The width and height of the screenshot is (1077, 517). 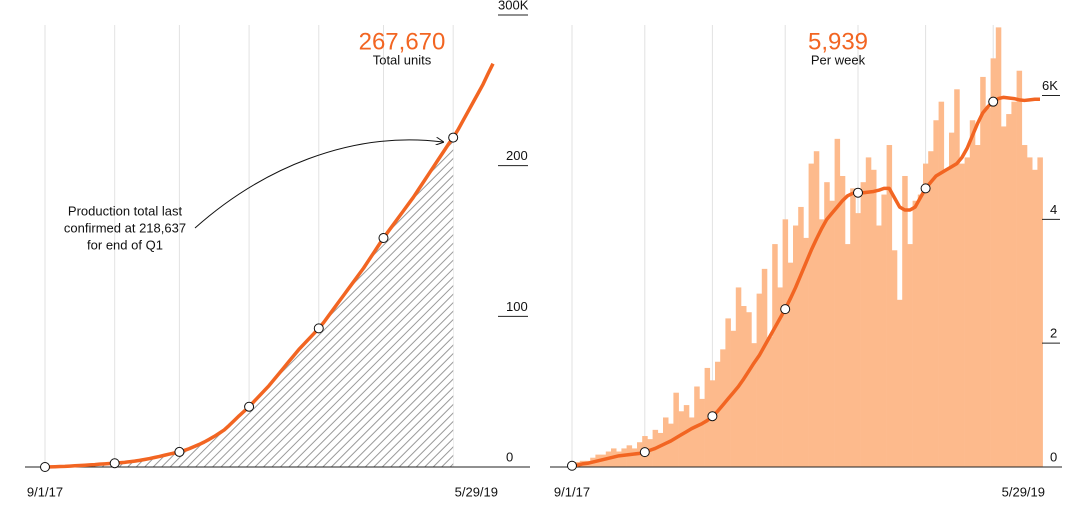 What do you see at coordinates (513, 6) in the screenshot?
I see `y-tick-label: 300K` at bounding box center [513, 6].